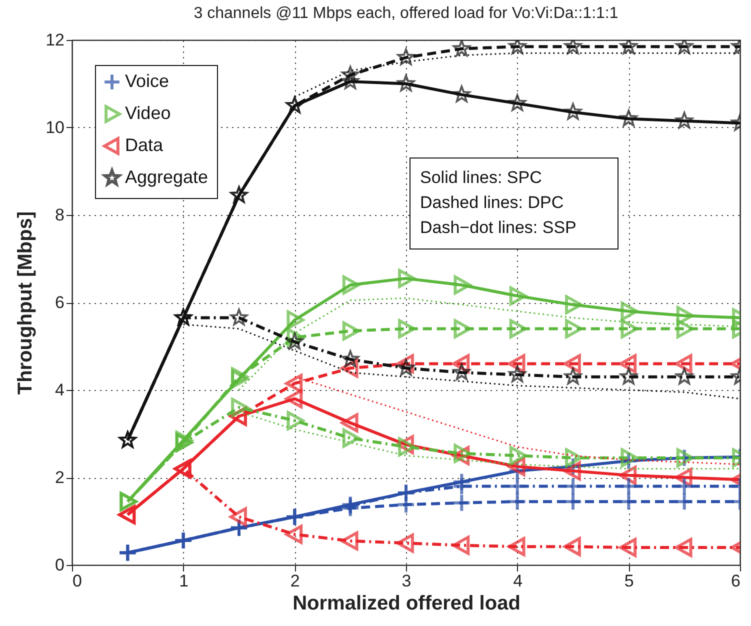  What do you see at coordinates (59, 390) in the screenshot?
I see `y-tick-label: 4` at bounding box center [59, 390].